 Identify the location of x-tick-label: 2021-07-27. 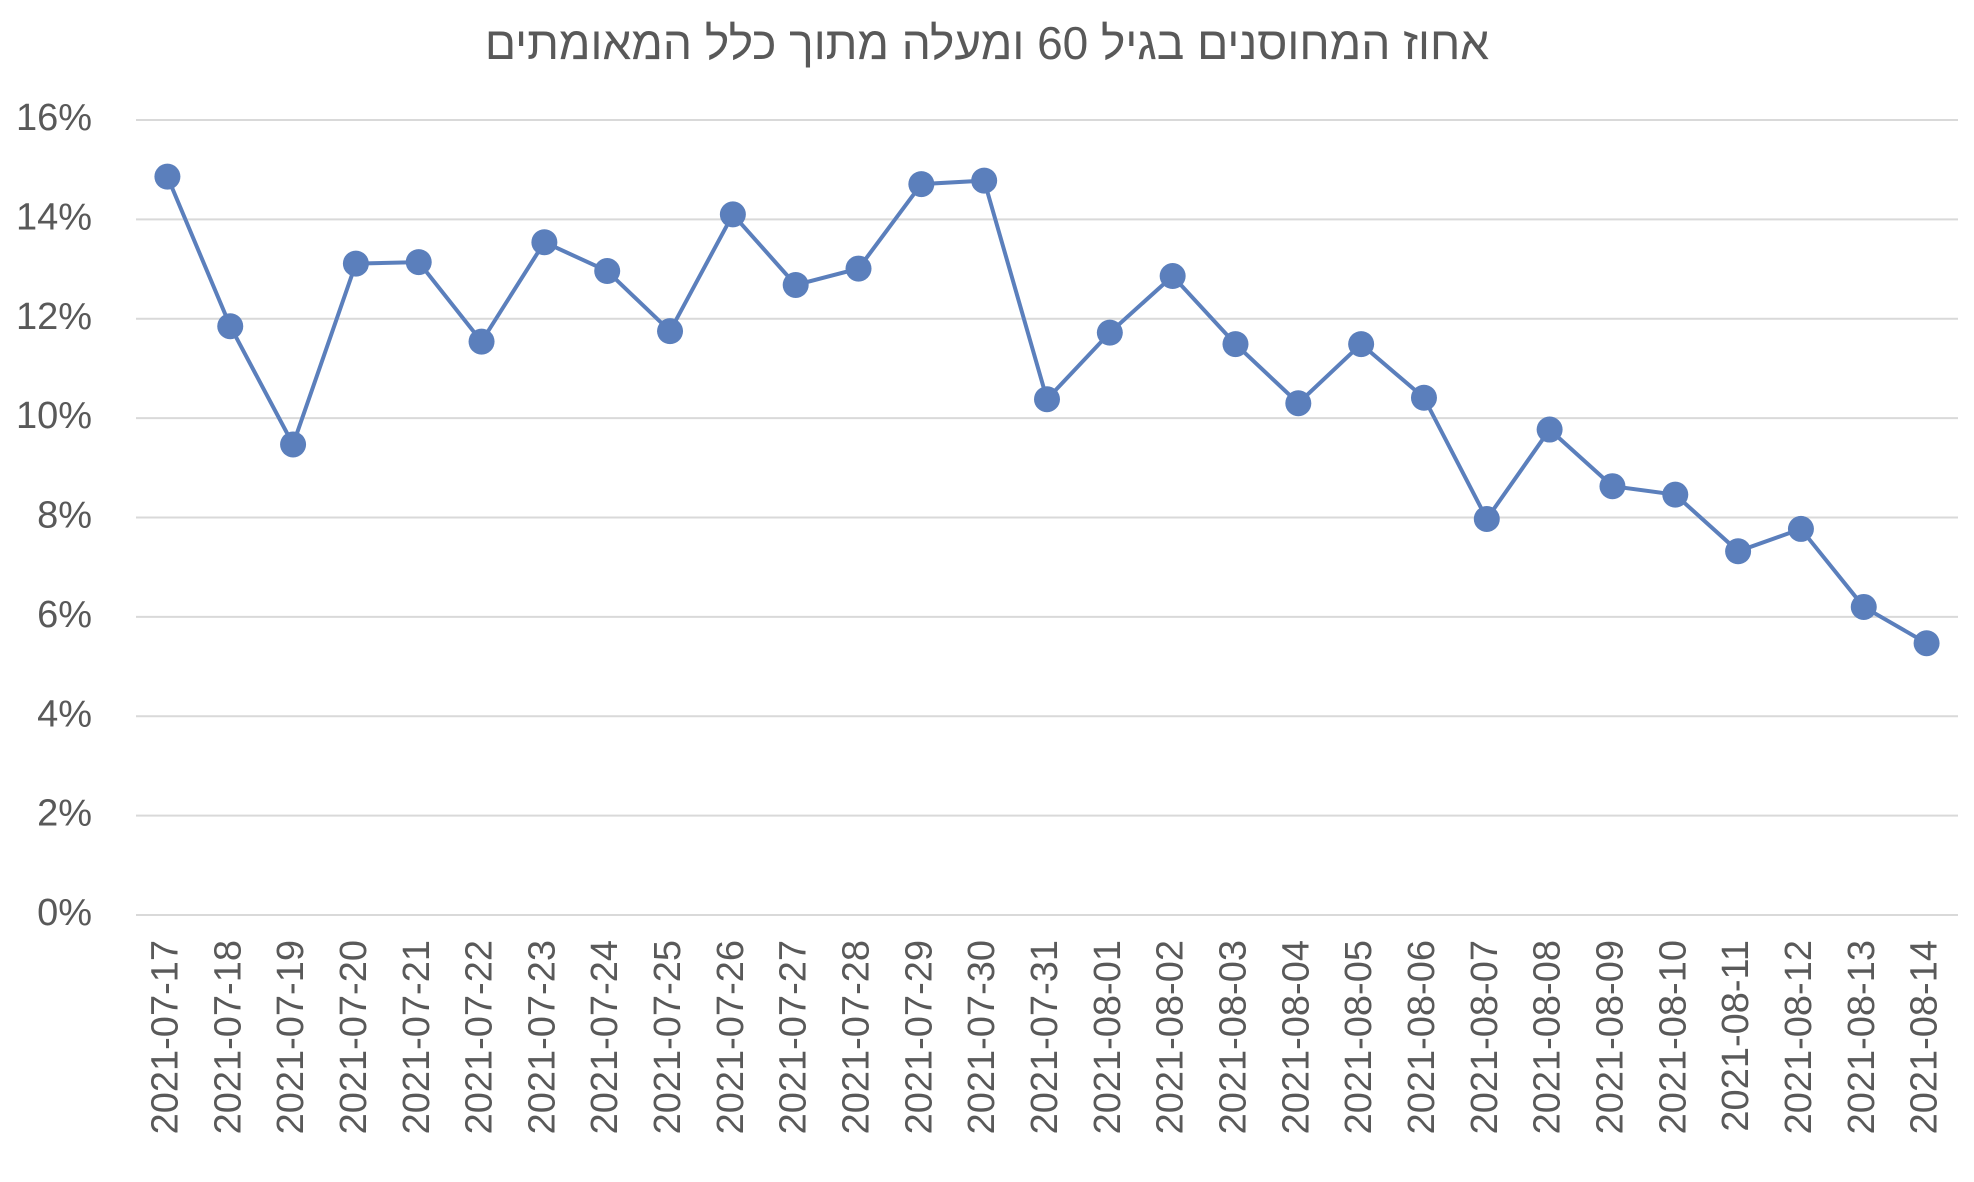
(794, 1037).